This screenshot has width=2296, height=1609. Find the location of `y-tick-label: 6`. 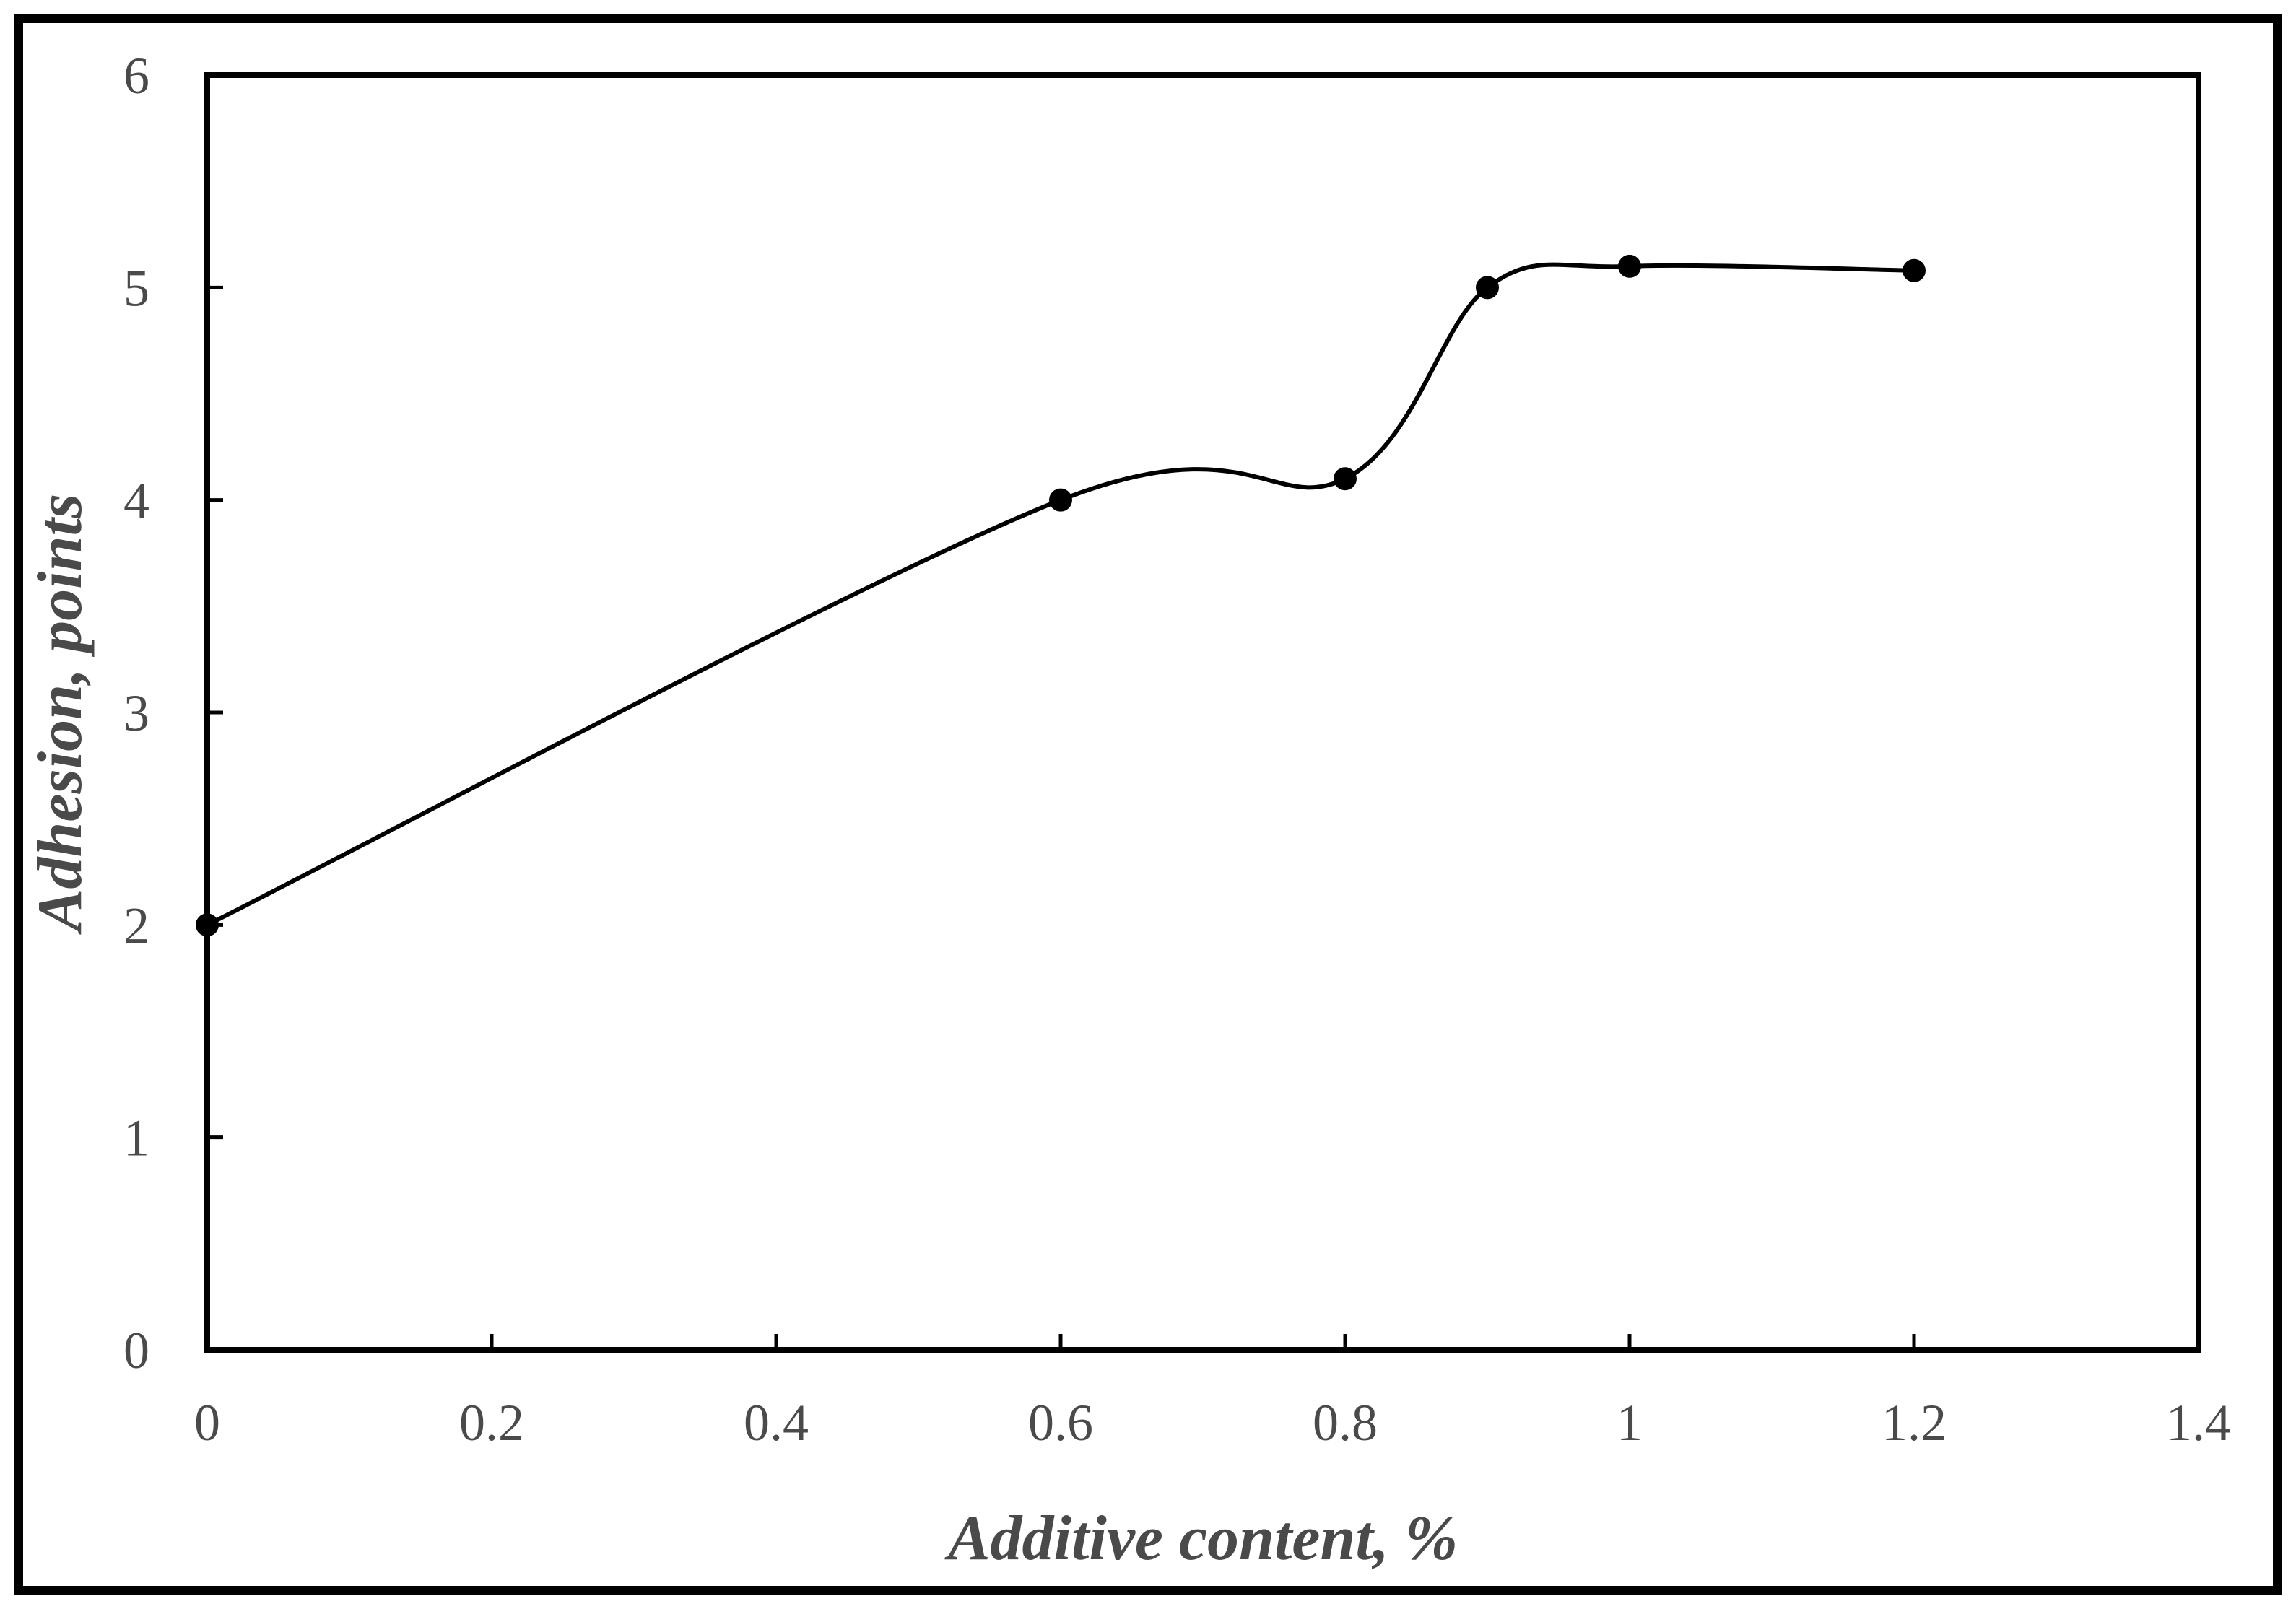

y-tick-label: 6 is located at coordinates (136, 76).